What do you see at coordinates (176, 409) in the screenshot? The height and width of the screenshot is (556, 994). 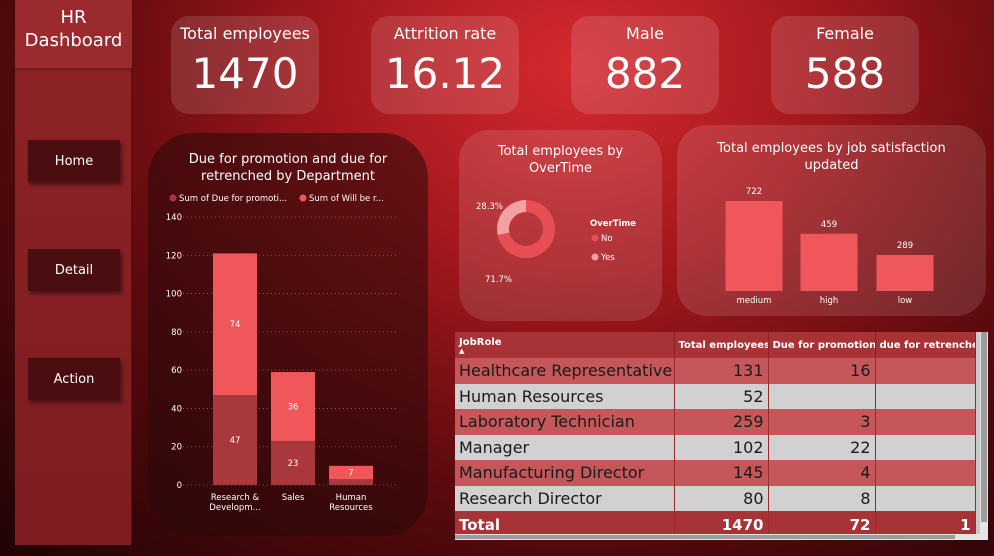 I see `y-tick-label: 40` at bounding box center [176, 409].